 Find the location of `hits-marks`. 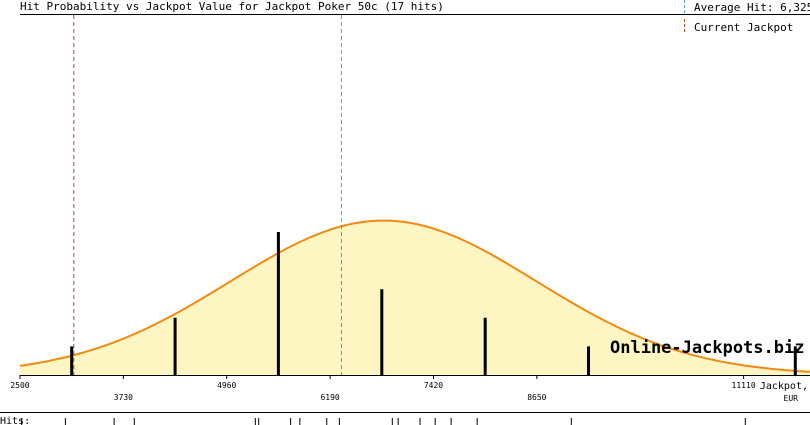

hits-marks is located at coordinates (383, 421).